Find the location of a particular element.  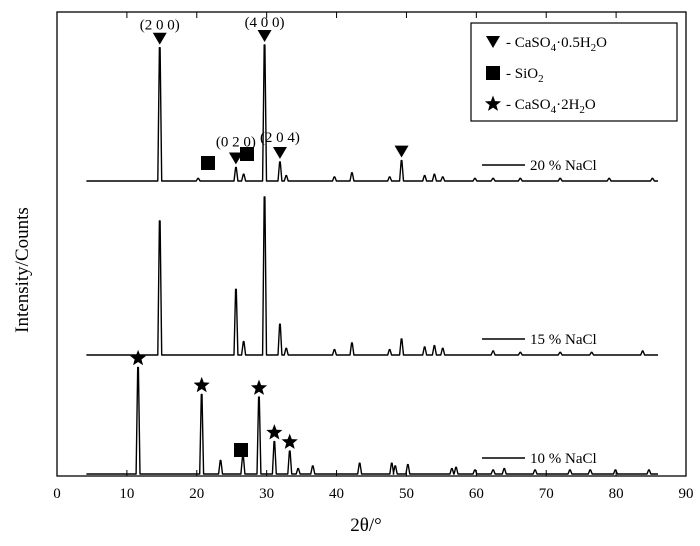

legend: - CaSO4·0.5H2O - SiO2 - CaSO4·2H2O is located at coordinates (574, 72).